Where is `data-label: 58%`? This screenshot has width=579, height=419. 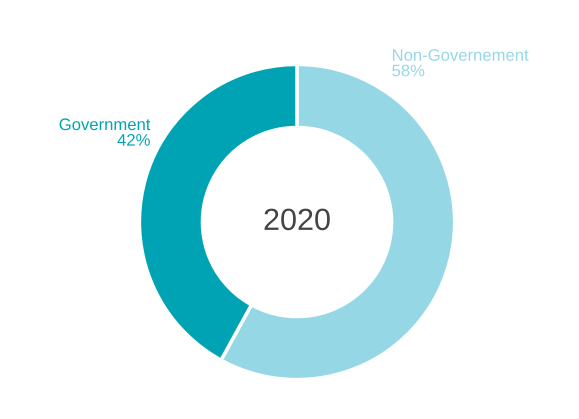 data-label: 58% is located at coordinates (408, 70).